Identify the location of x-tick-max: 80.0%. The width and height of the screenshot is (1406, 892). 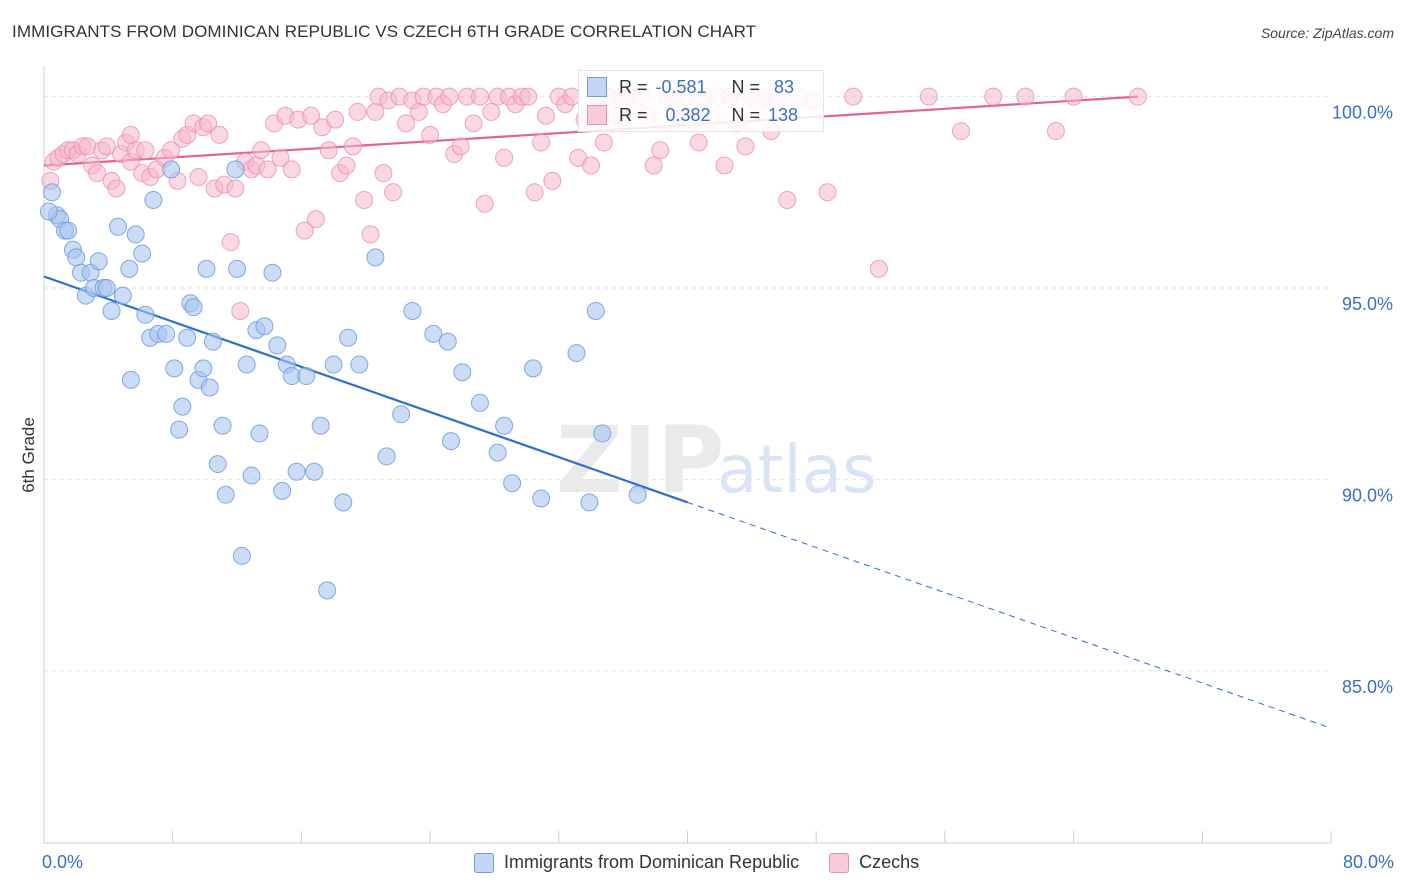
(1368, 862).